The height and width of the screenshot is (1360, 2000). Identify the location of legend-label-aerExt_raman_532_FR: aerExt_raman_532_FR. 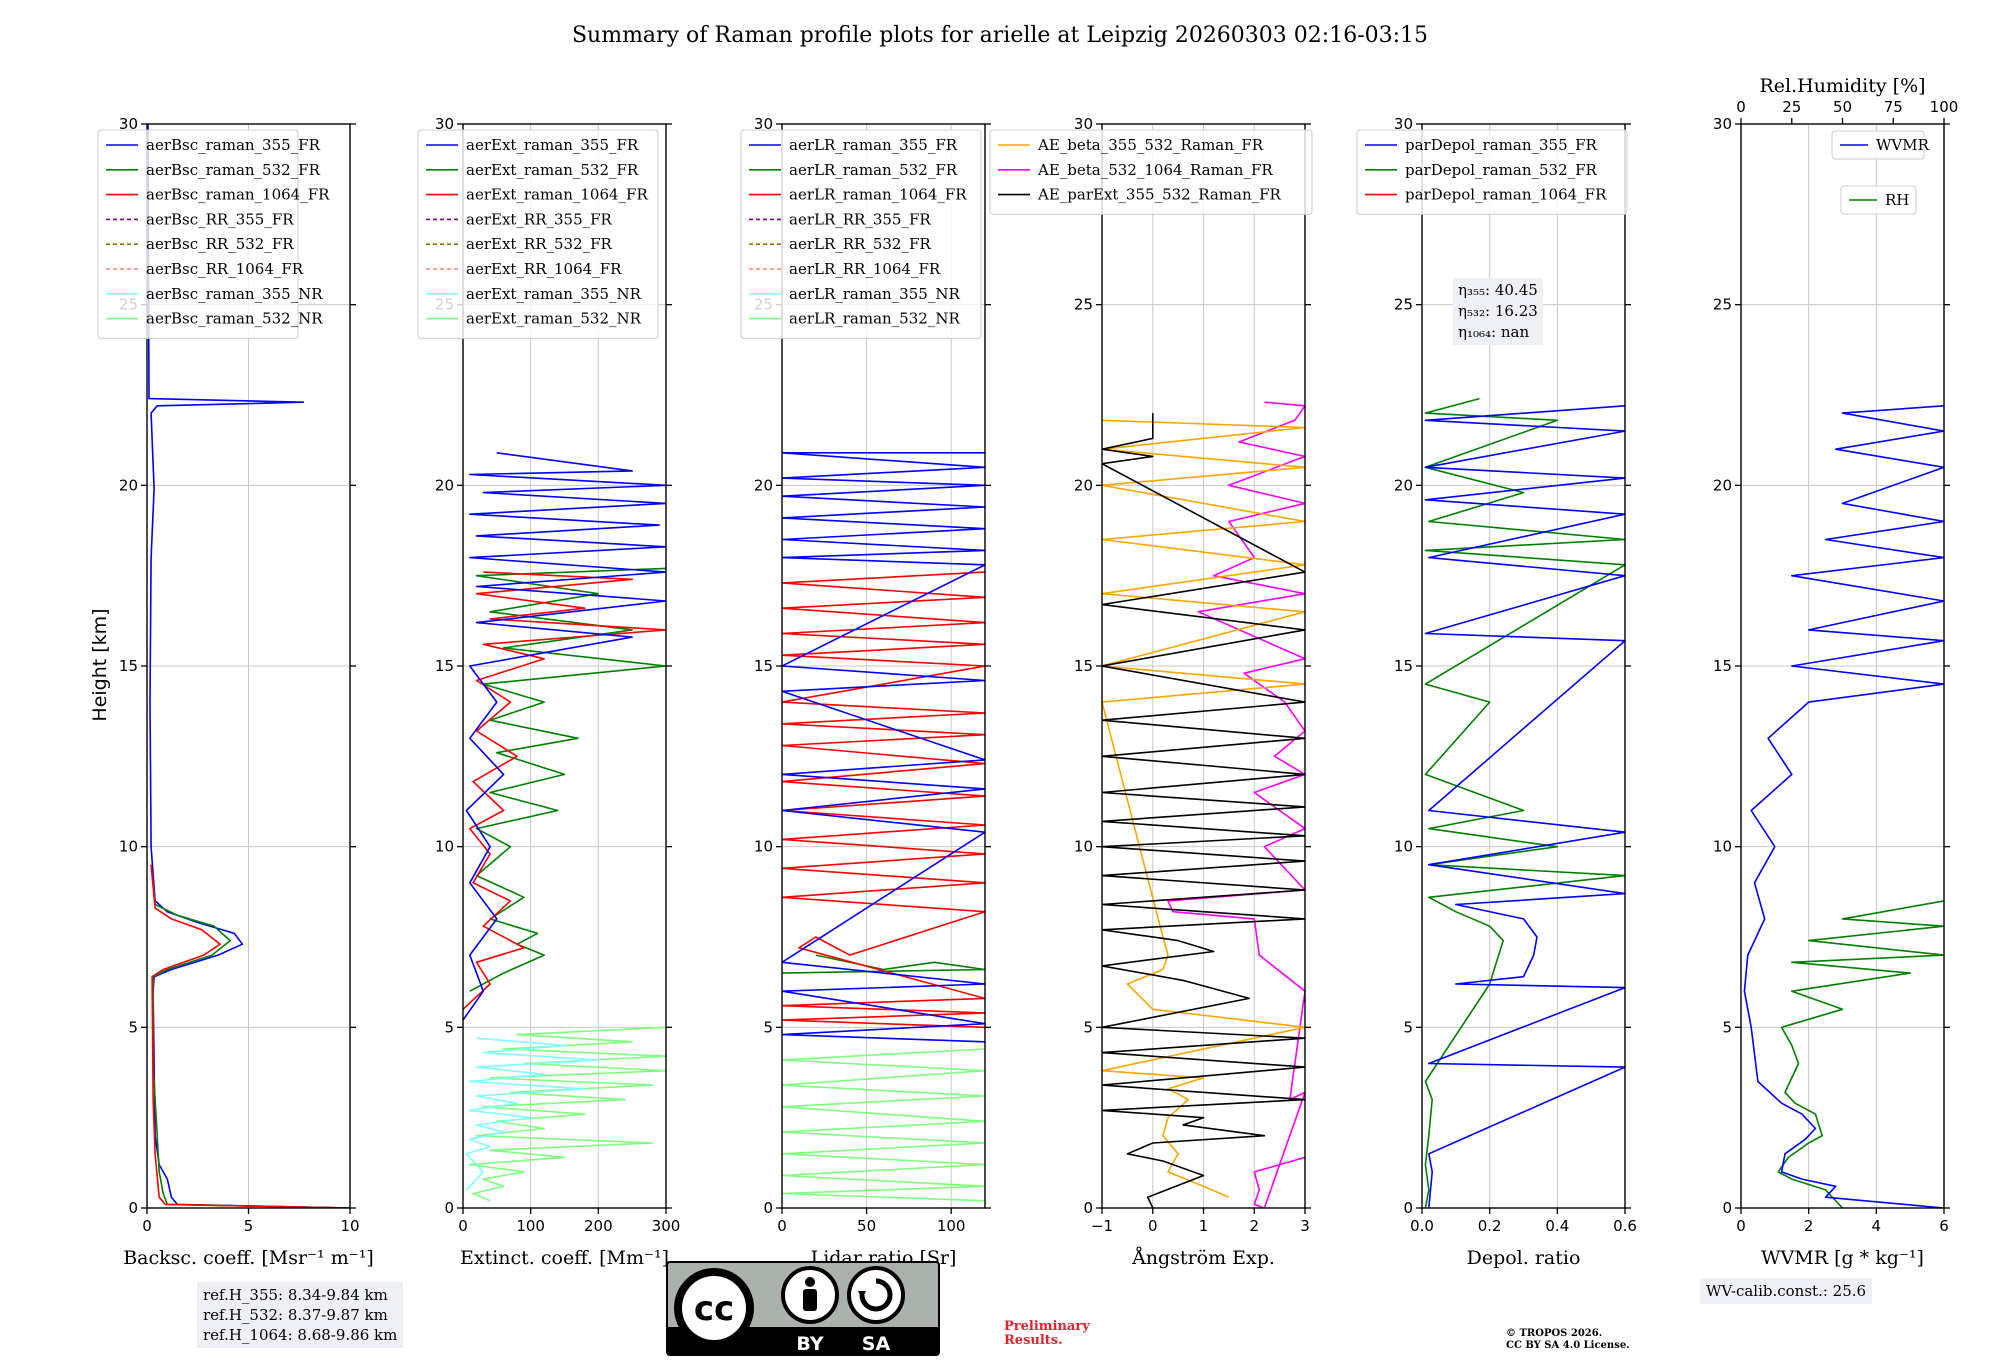
(552, 170).